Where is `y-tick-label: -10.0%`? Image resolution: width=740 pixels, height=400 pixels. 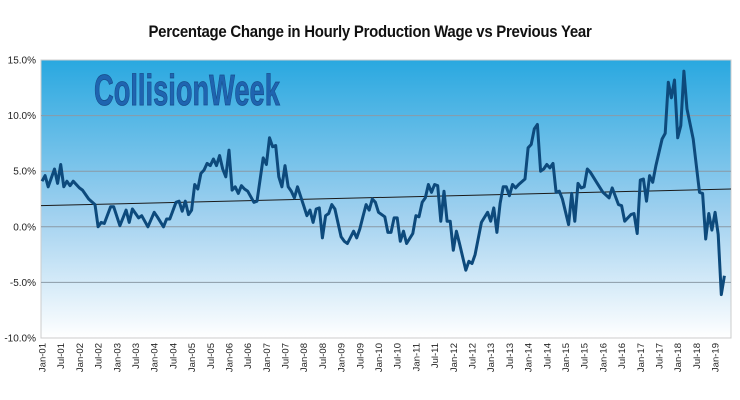
y-tick-label: -10.0% is located at coordinates (20, 339).